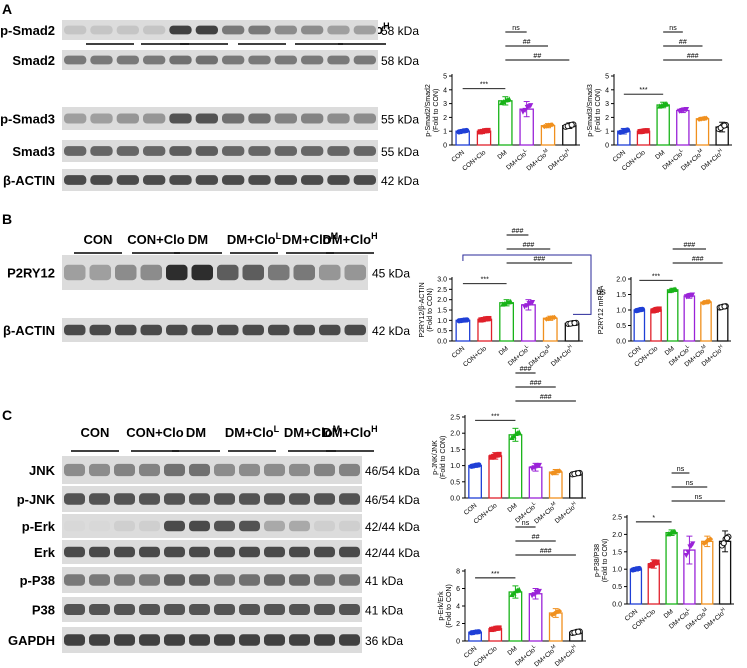  Describe the element at coordinates (33, 151) in the screenshot. I see `blot-protein-label: Smad3` at that location.